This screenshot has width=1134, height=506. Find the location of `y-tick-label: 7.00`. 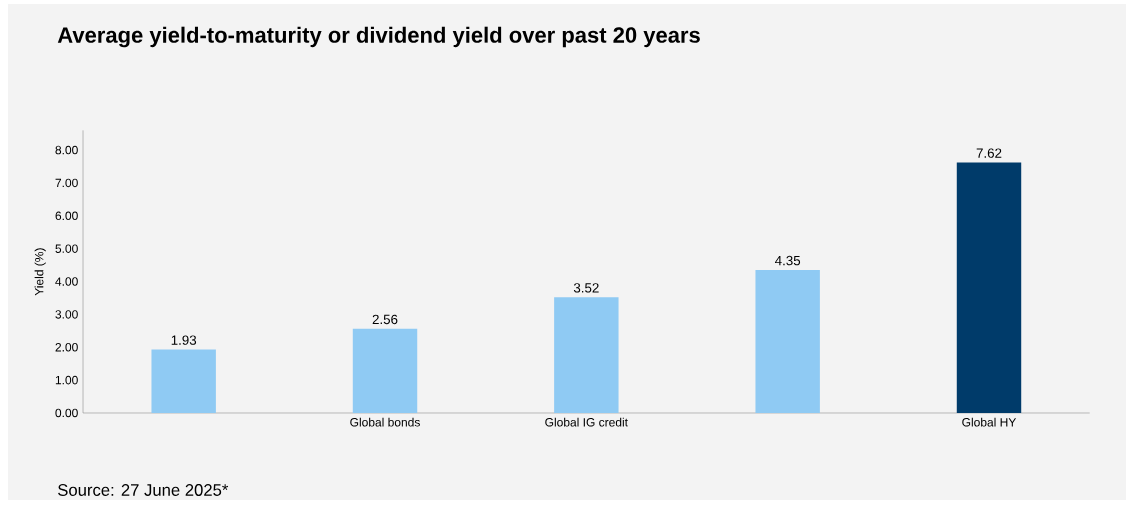

y-tick-label: 7.00 is located at coordinates (66, 183).